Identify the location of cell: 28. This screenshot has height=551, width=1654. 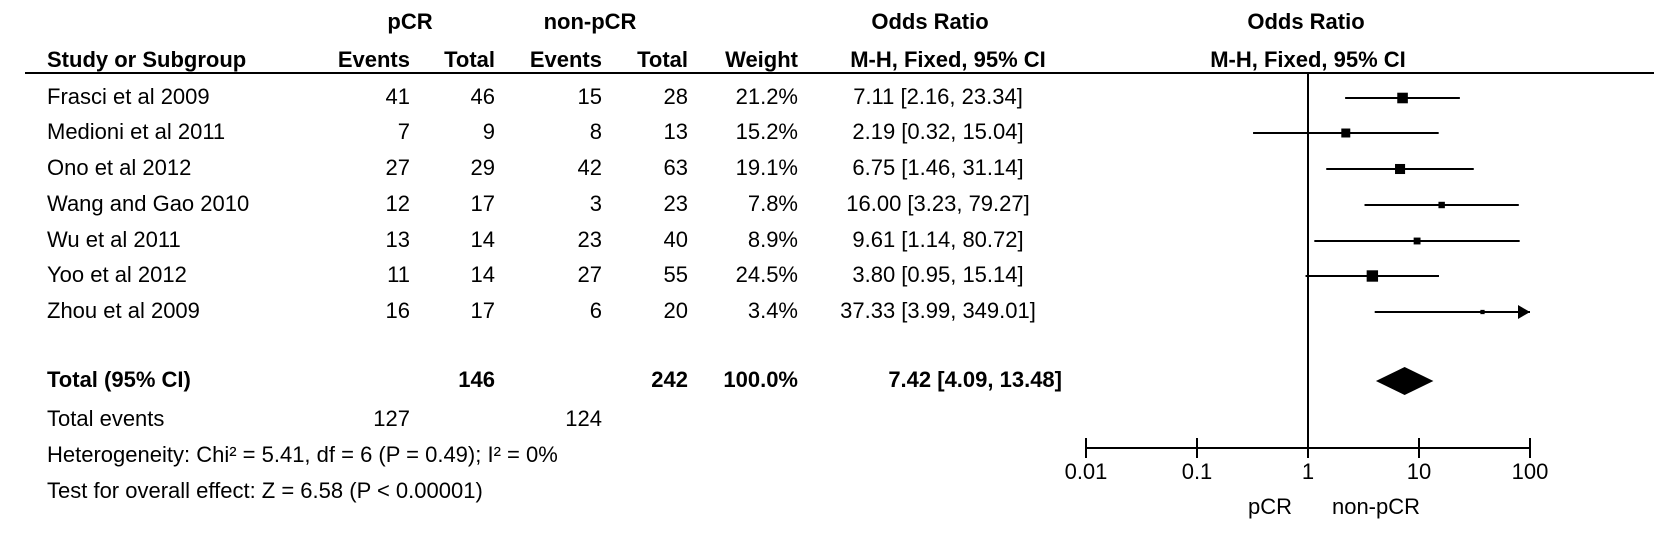
(676, 96).